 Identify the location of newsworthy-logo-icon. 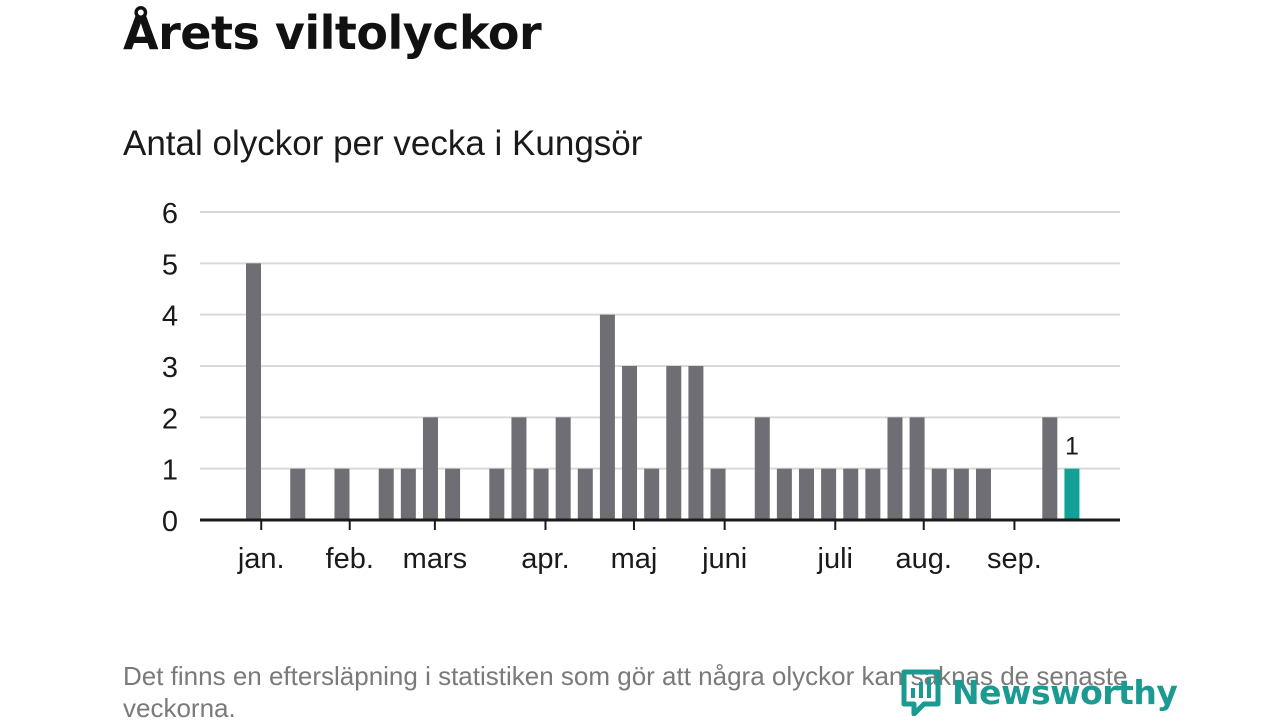
(921, 692).